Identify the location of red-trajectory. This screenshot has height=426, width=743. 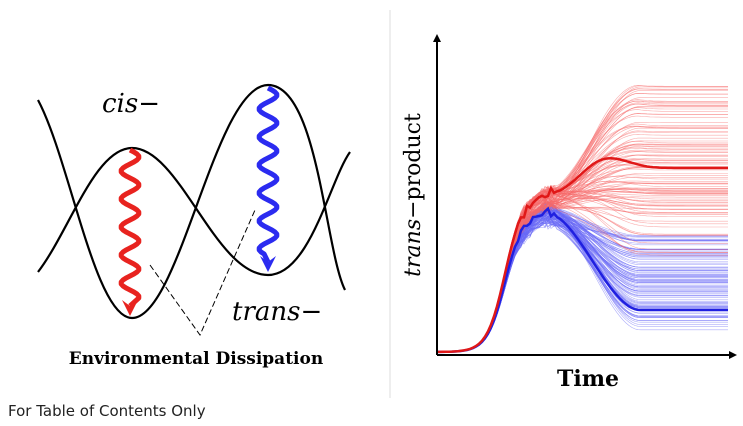
(582, 271).